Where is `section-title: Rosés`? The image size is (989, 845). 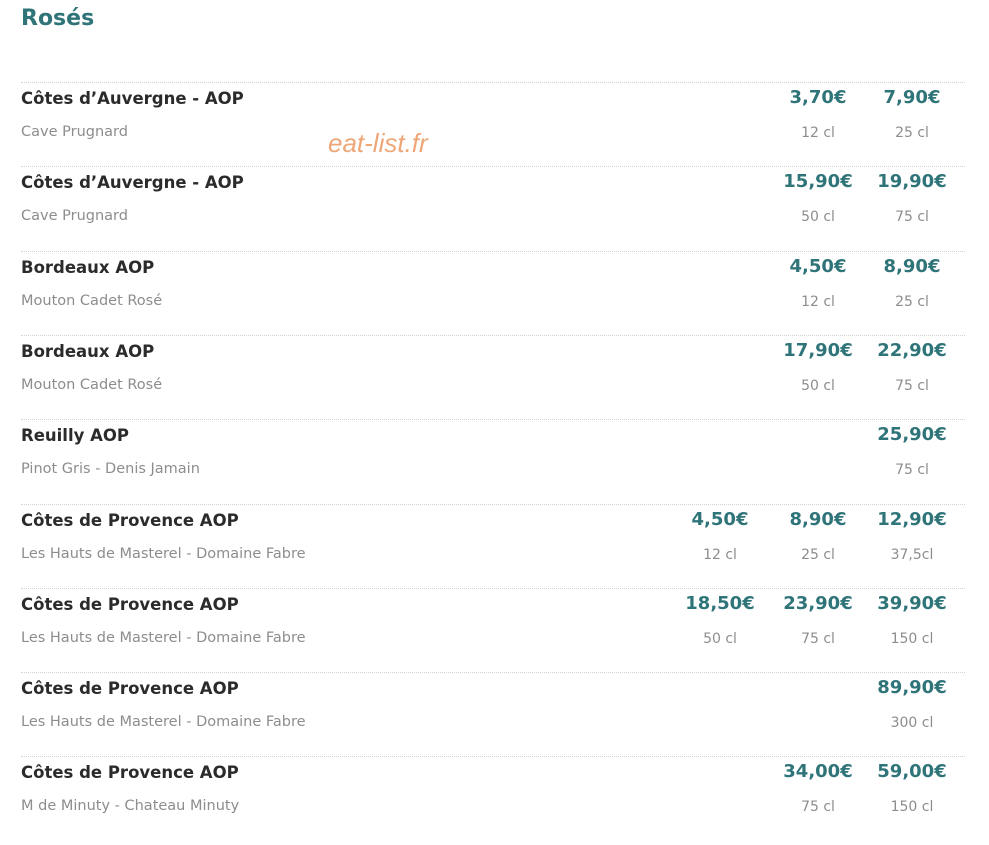
section-title: Rosés is located at coordinates (58, 18).